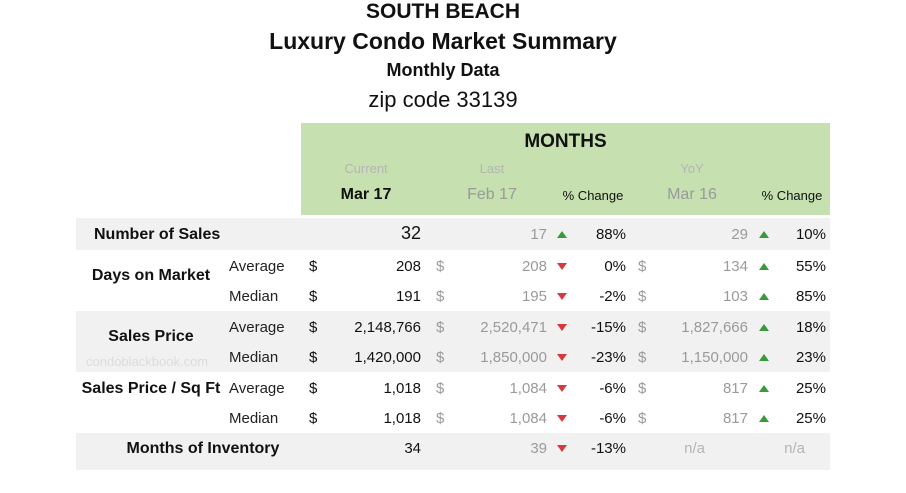 The width and height of the screenshot is (906, 493). I want to click on last-month-value: 2,520,471, so click(513, 327).